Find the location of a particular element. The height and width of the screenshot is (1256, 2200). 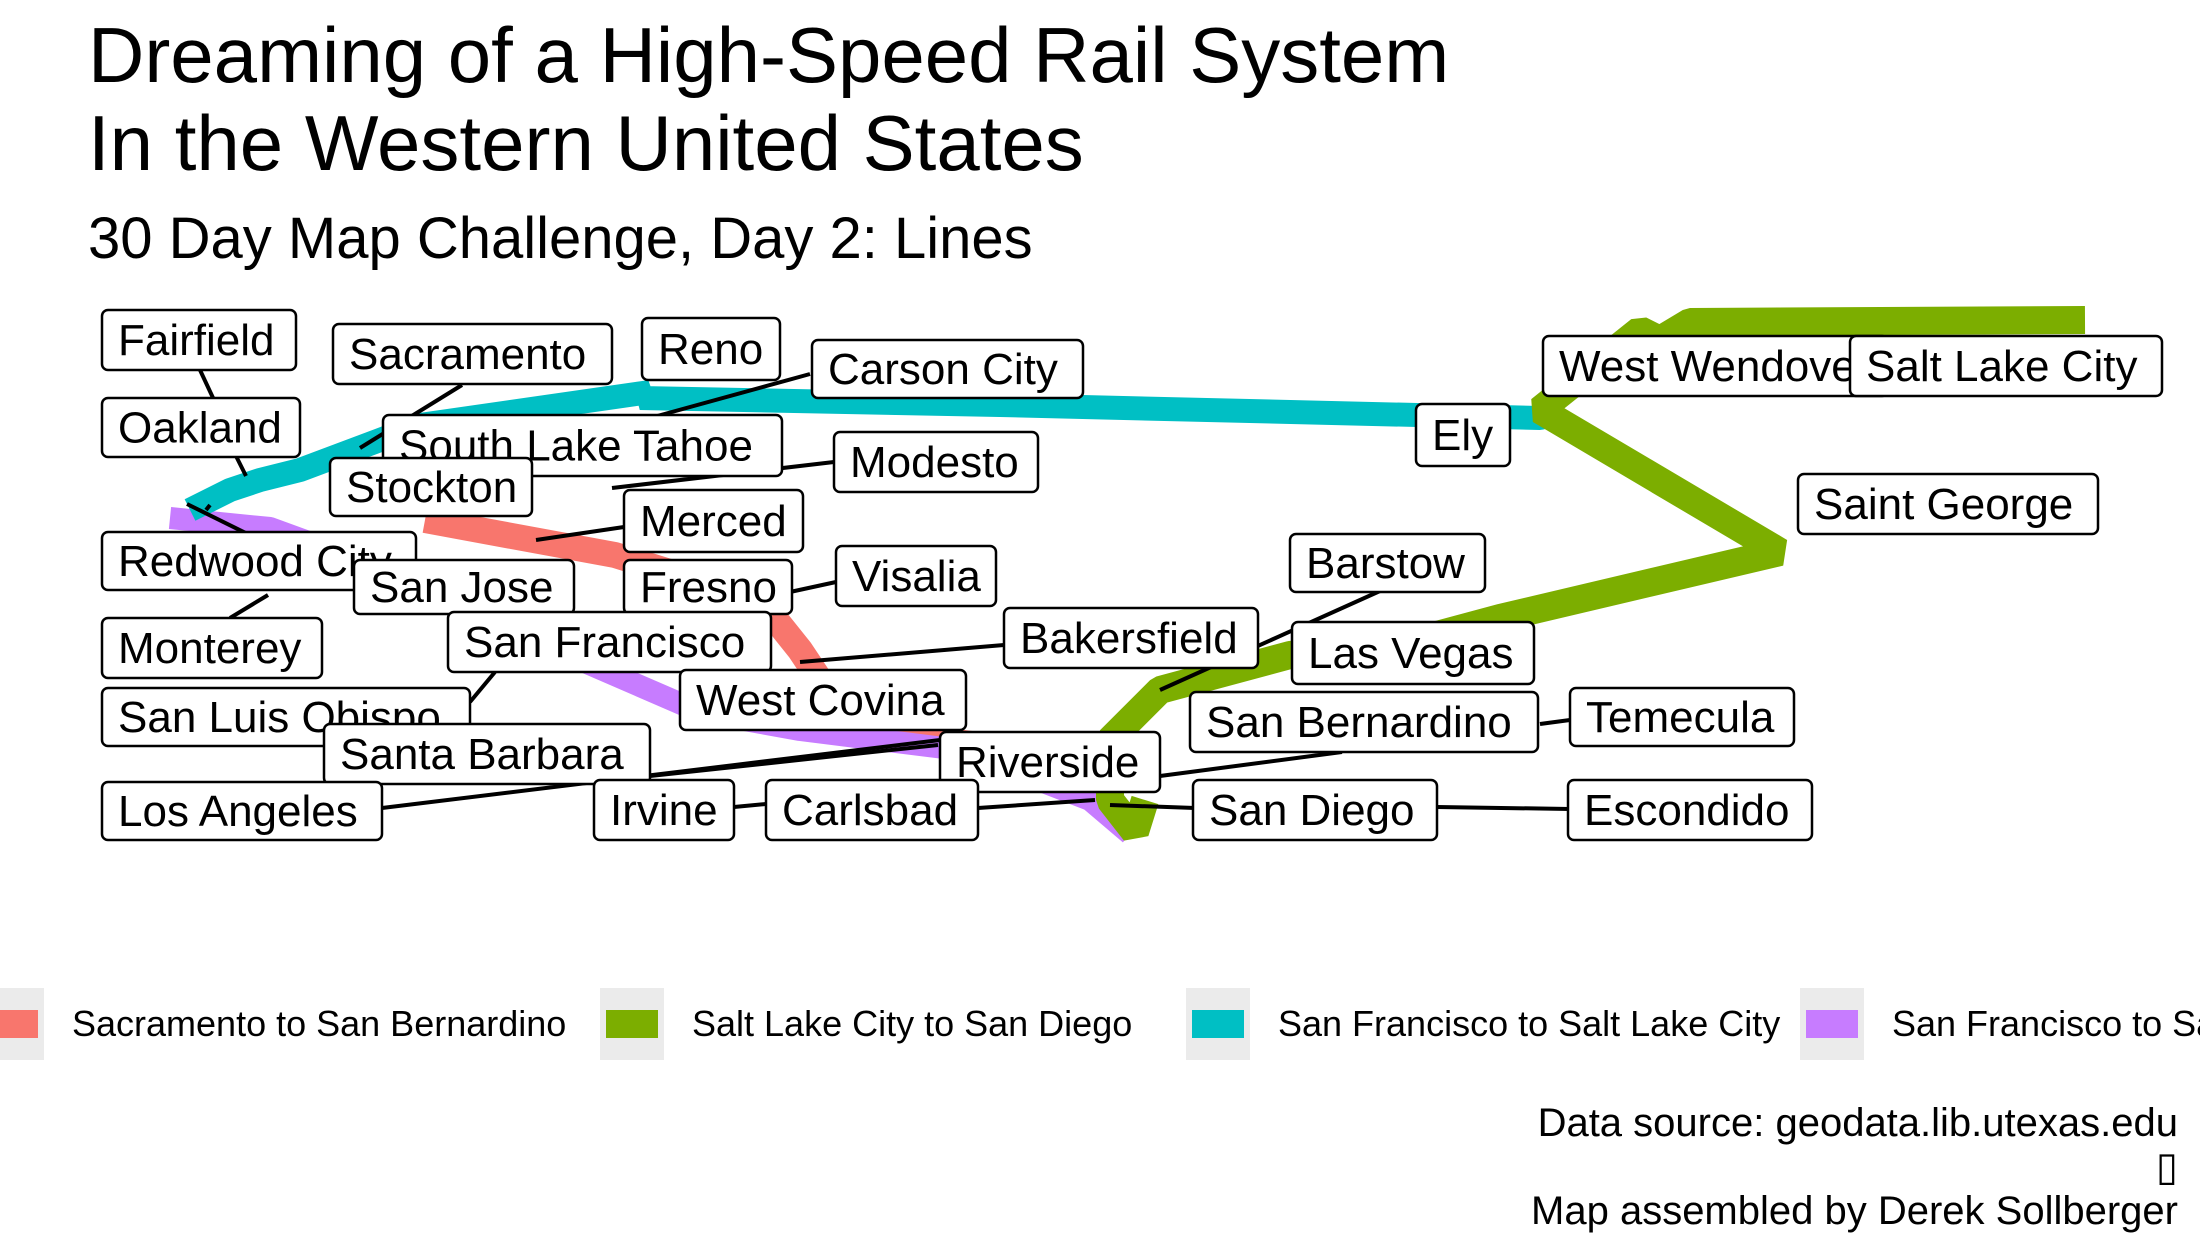

city-label-text: Barstow is located at coordinates (1385, 563).